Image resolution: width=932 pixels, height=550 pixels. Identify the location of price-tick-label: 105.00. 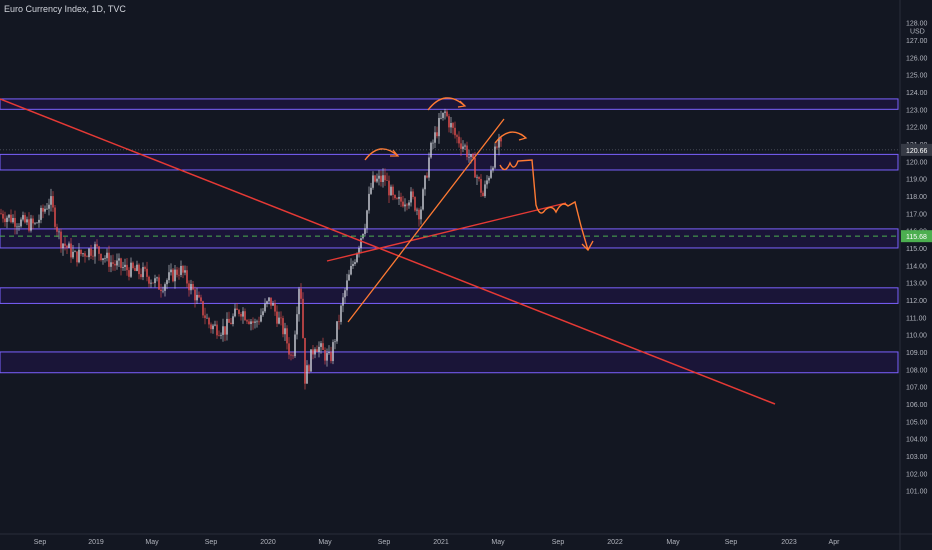
(917, 422).